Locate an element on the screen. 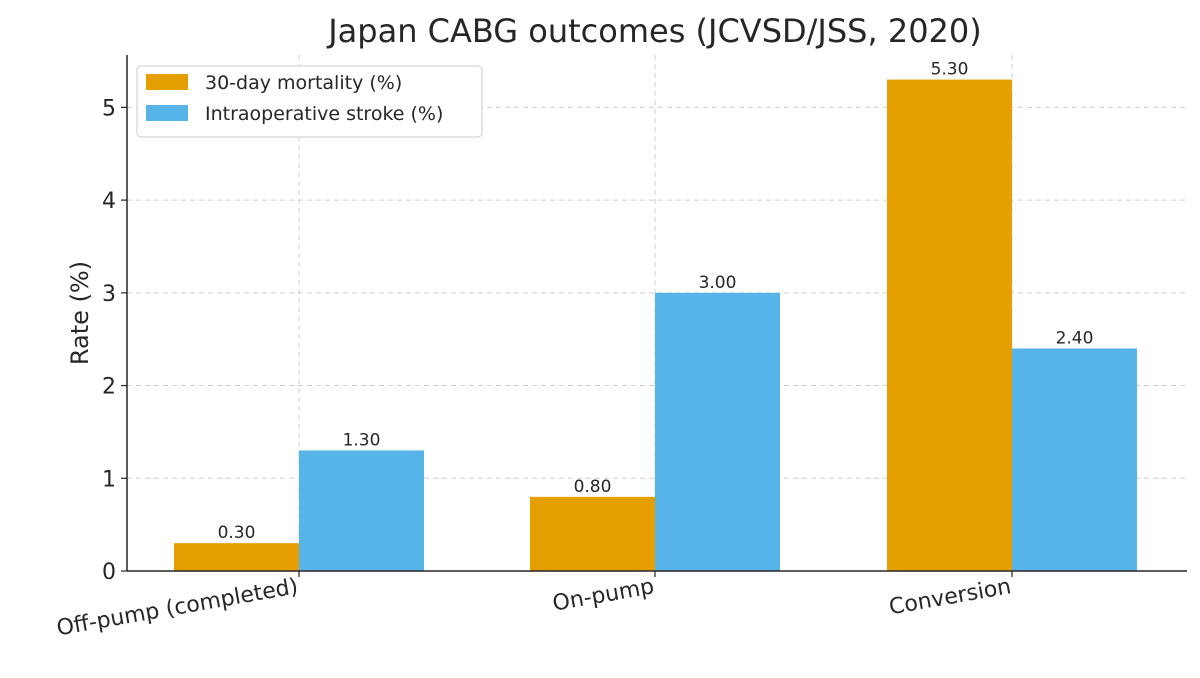  y-axis-label: Rate (%) is located at coordinates (80, 313).